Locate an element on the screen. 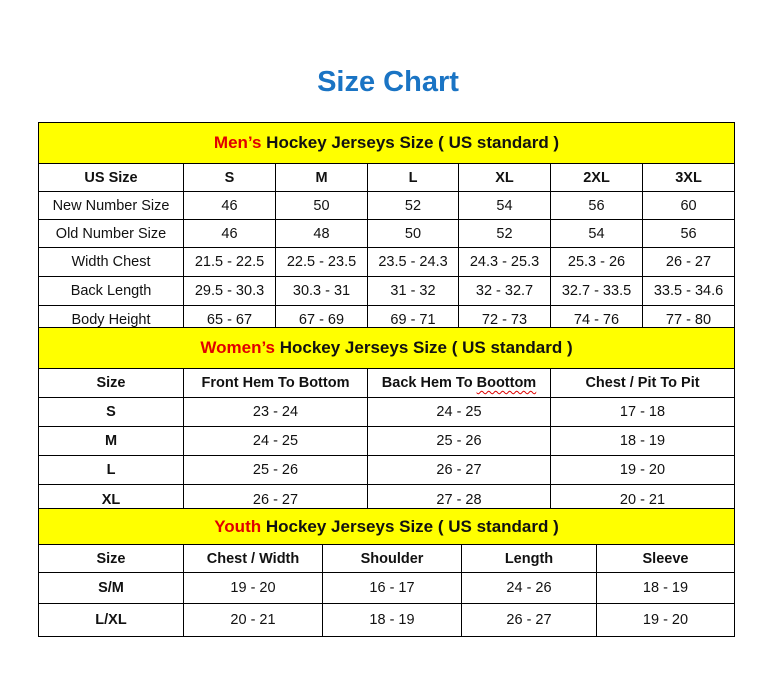  table-cell: 23 - 24 is located at coordinates (275, 412).